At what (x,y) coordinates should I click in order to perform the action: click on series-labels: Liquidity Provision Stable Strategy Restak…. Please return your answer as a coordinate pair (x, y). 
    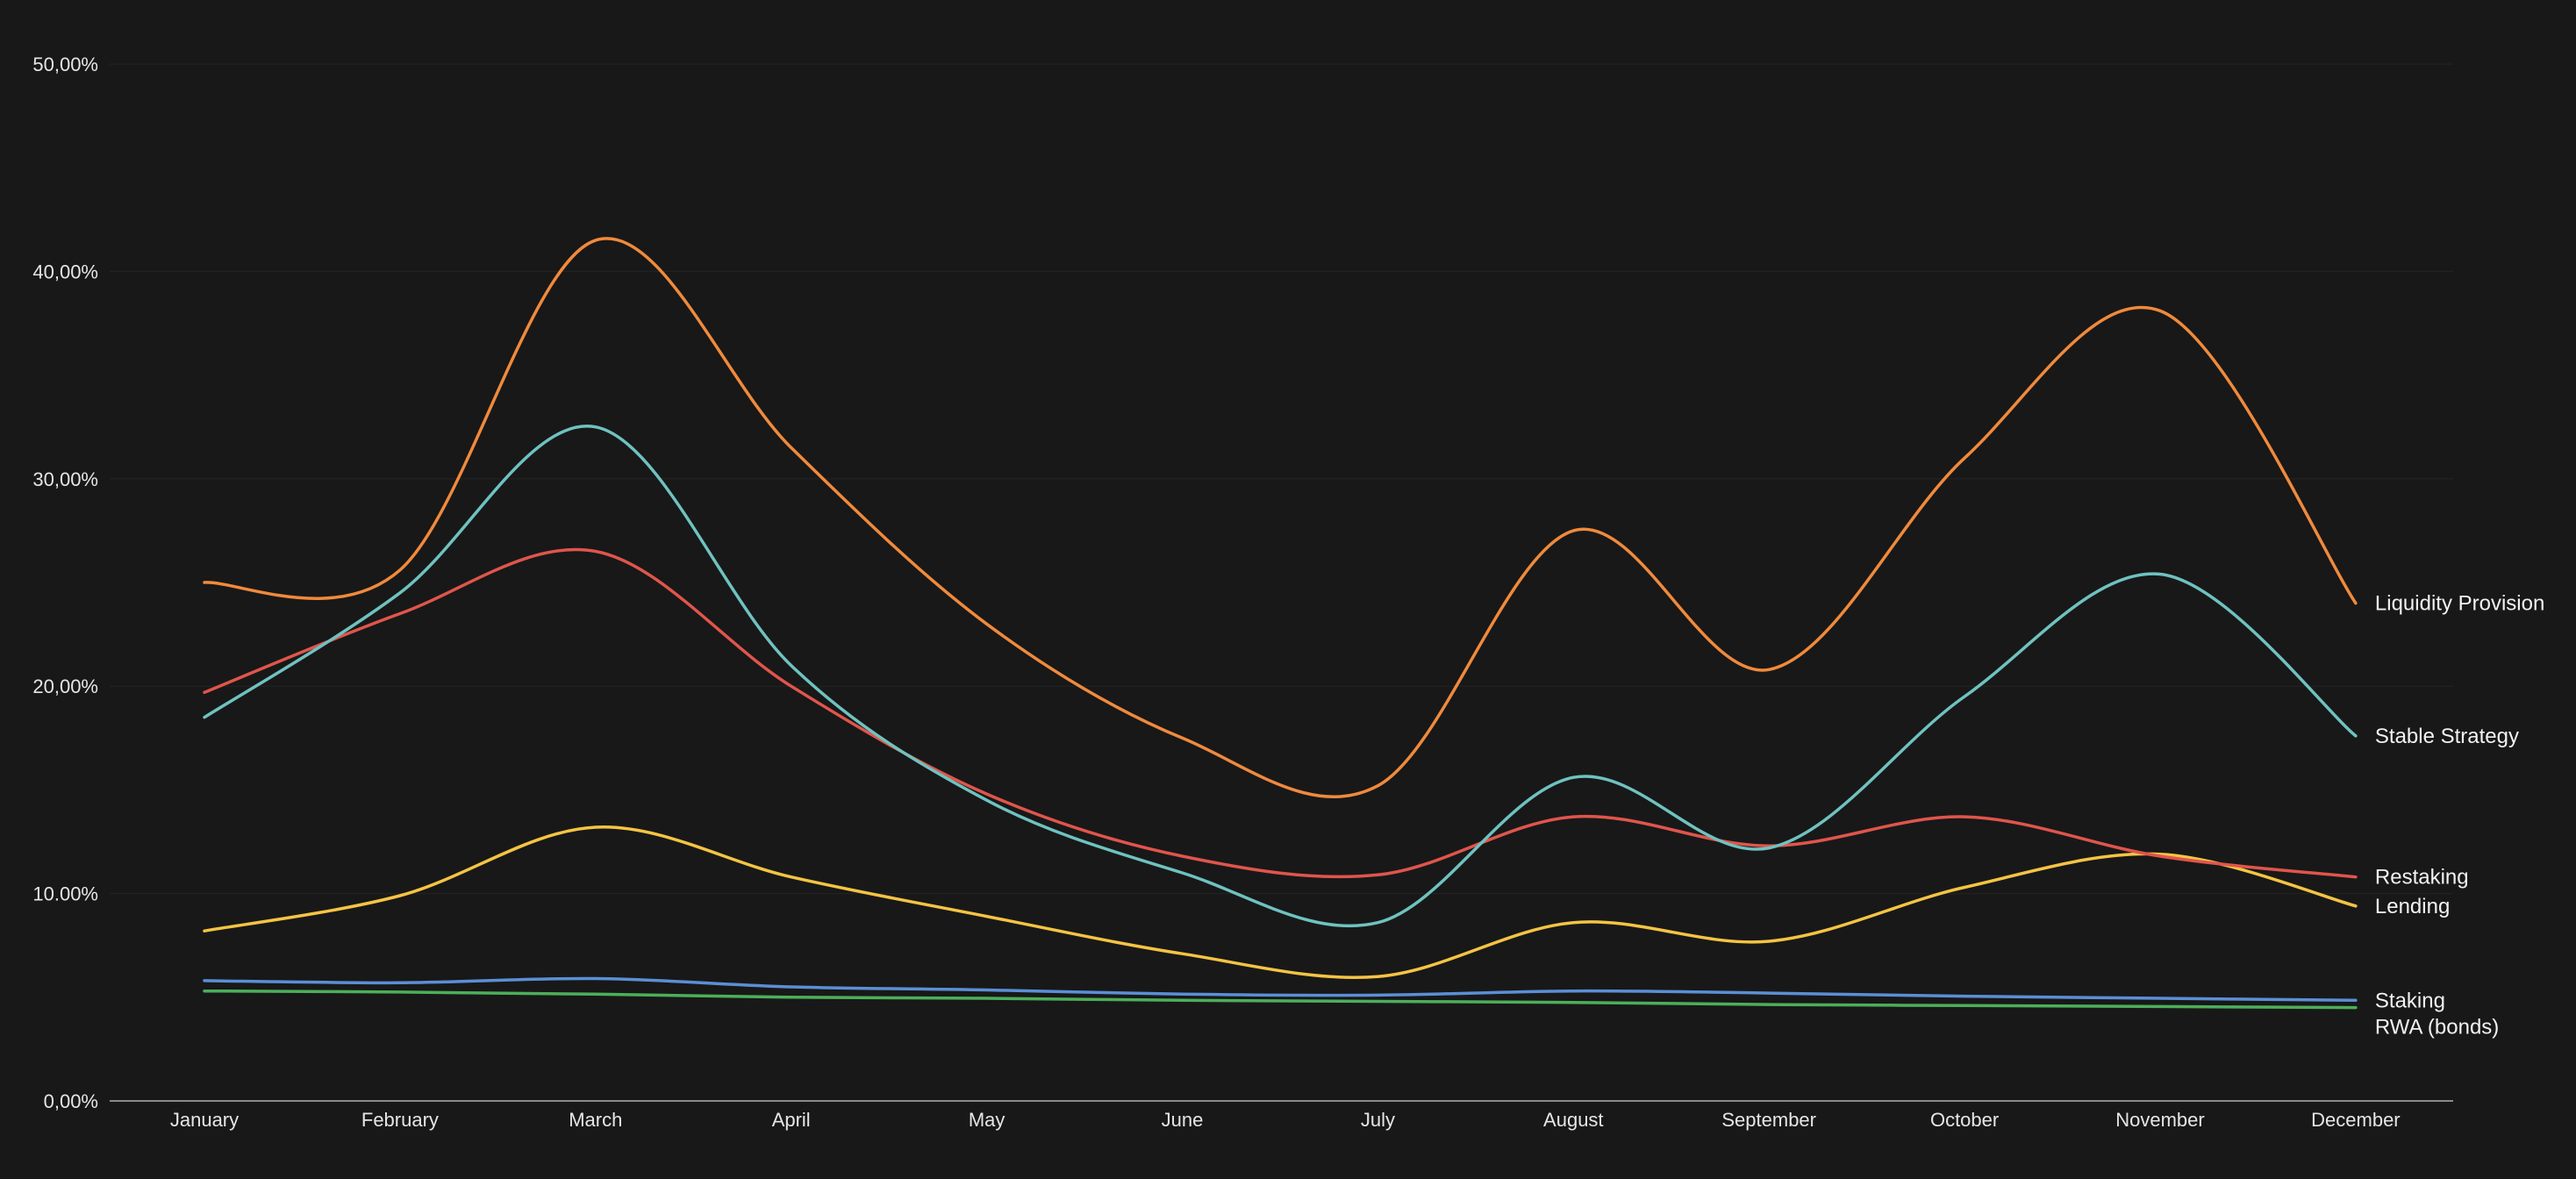
    Looking at the image, I should click on (2459, 816).